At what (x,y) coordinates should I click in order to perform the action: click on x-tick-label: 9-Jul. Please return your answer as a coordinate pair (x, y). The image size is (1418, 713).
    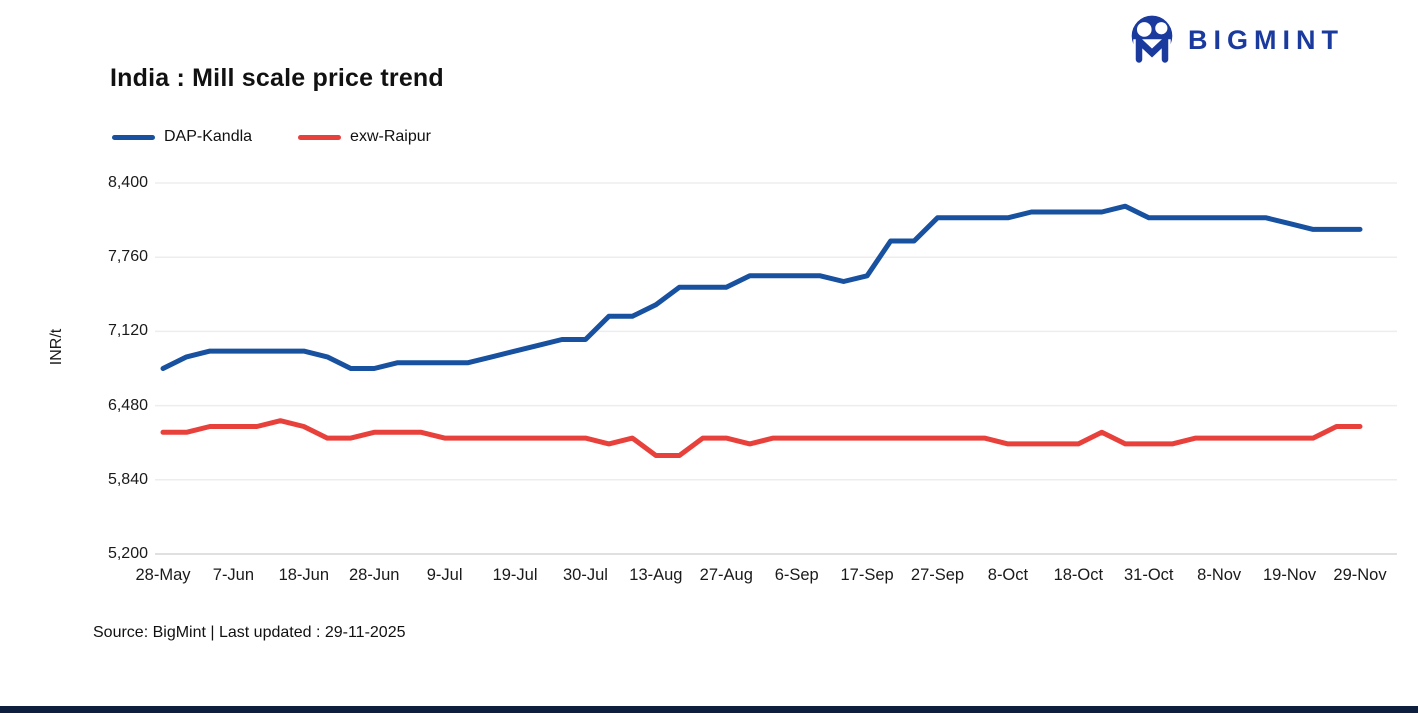
    Looking at the image, I should click on (444, 575).